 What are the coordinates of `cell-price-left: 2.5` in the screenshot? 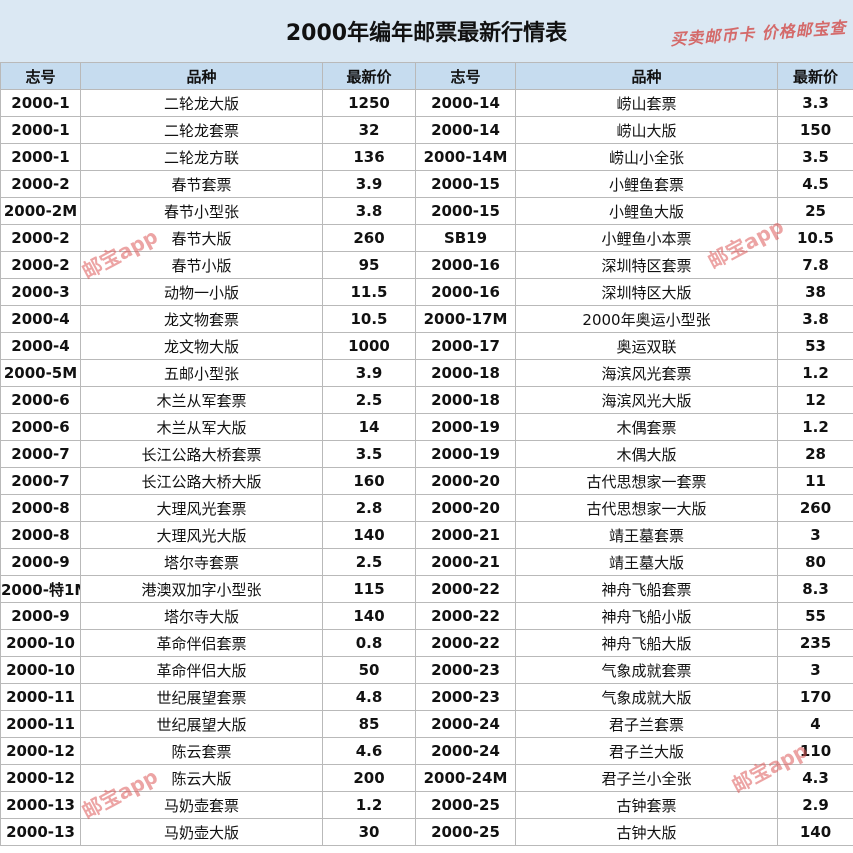 It's located at (369, 562).